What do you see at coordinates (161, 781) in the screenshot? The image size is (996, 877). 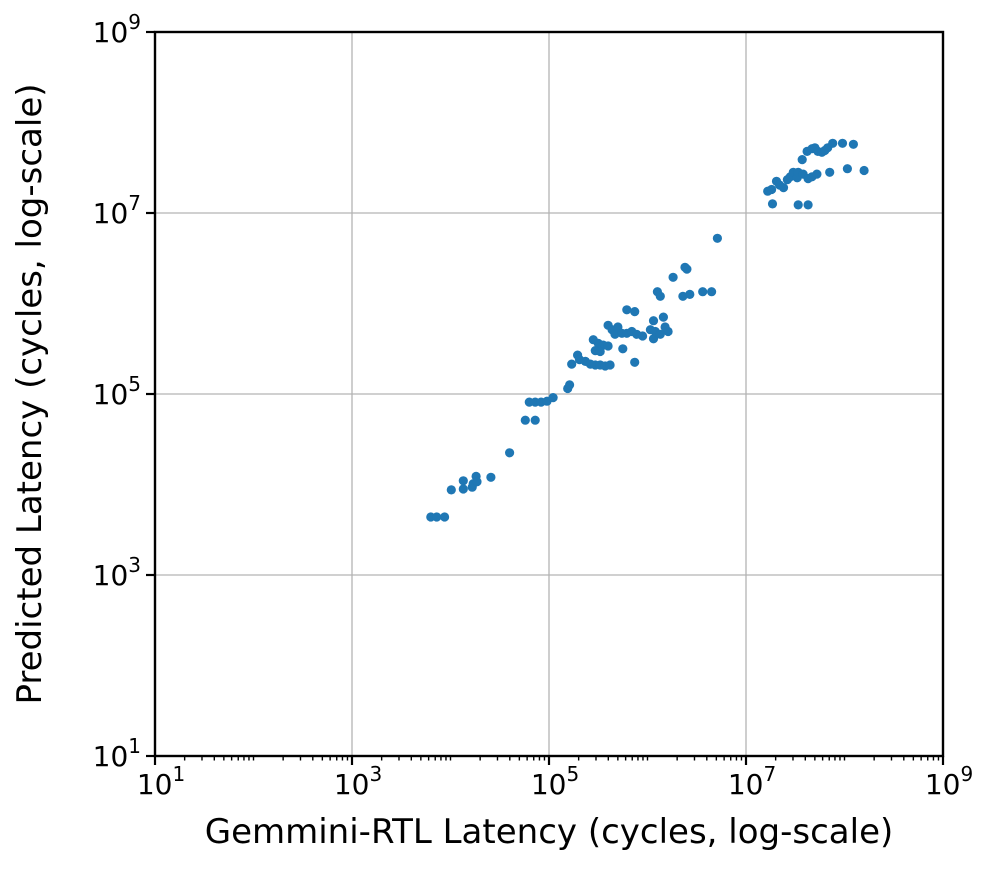 I see `x-tick-label: 10¹` at bounding box center [161, 781].